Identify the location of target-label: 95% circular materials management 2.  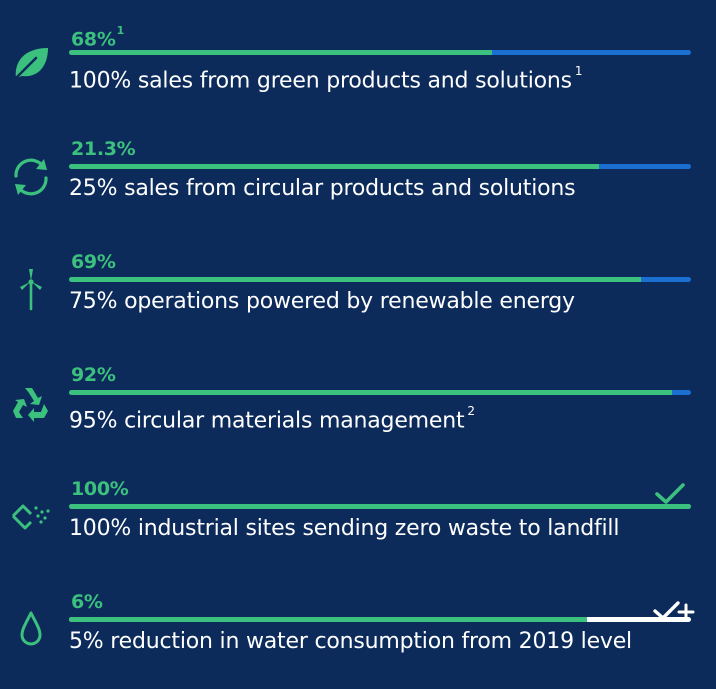
(272, 419).